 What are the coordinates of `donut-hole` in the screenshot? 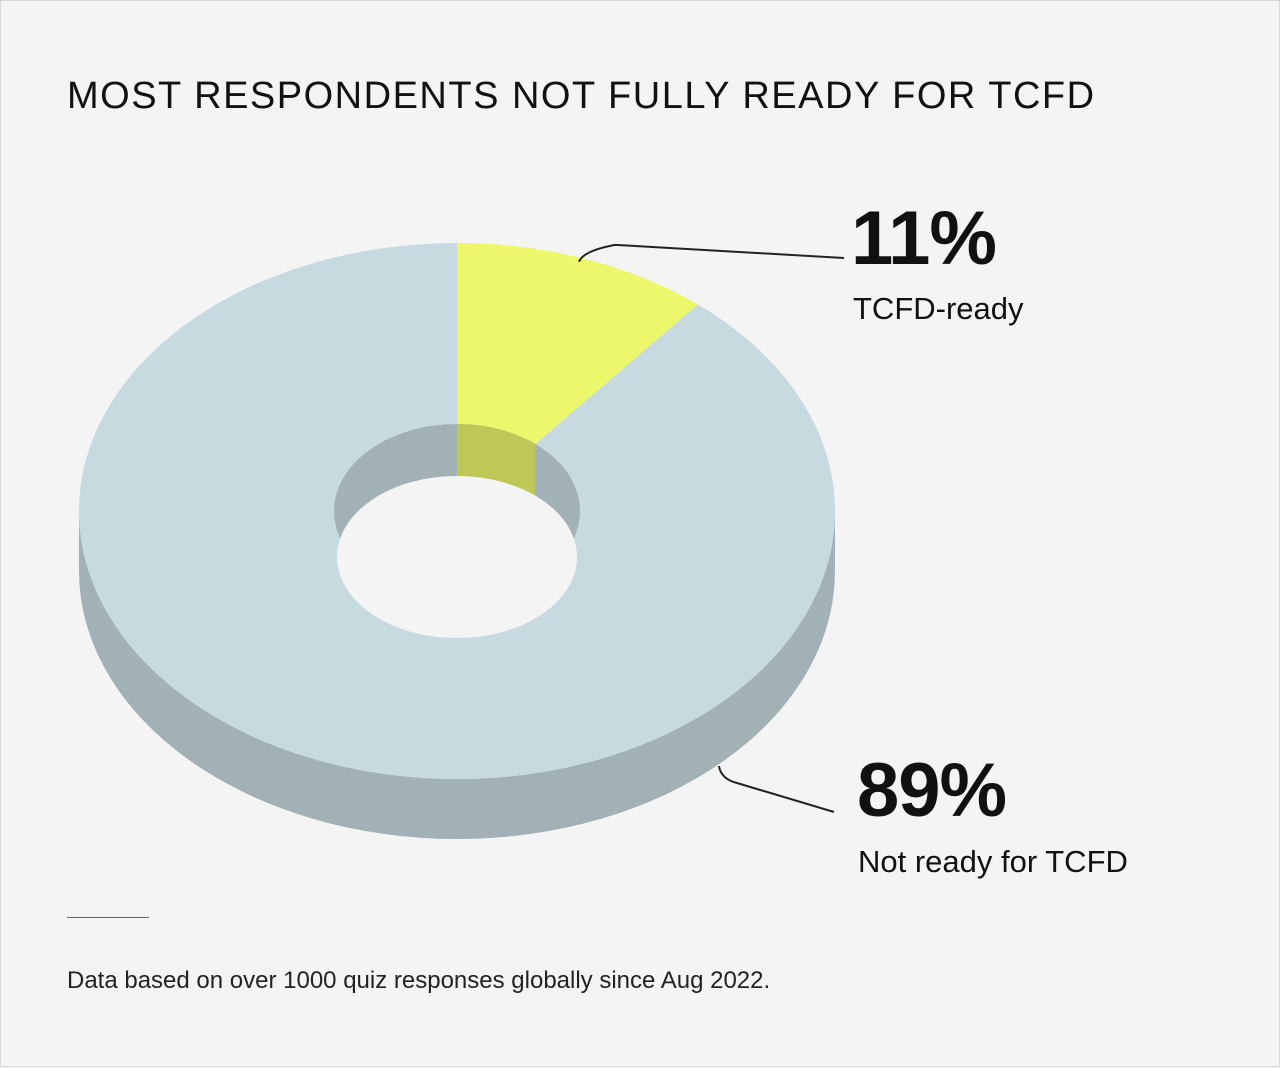 It's located at (457, 557).